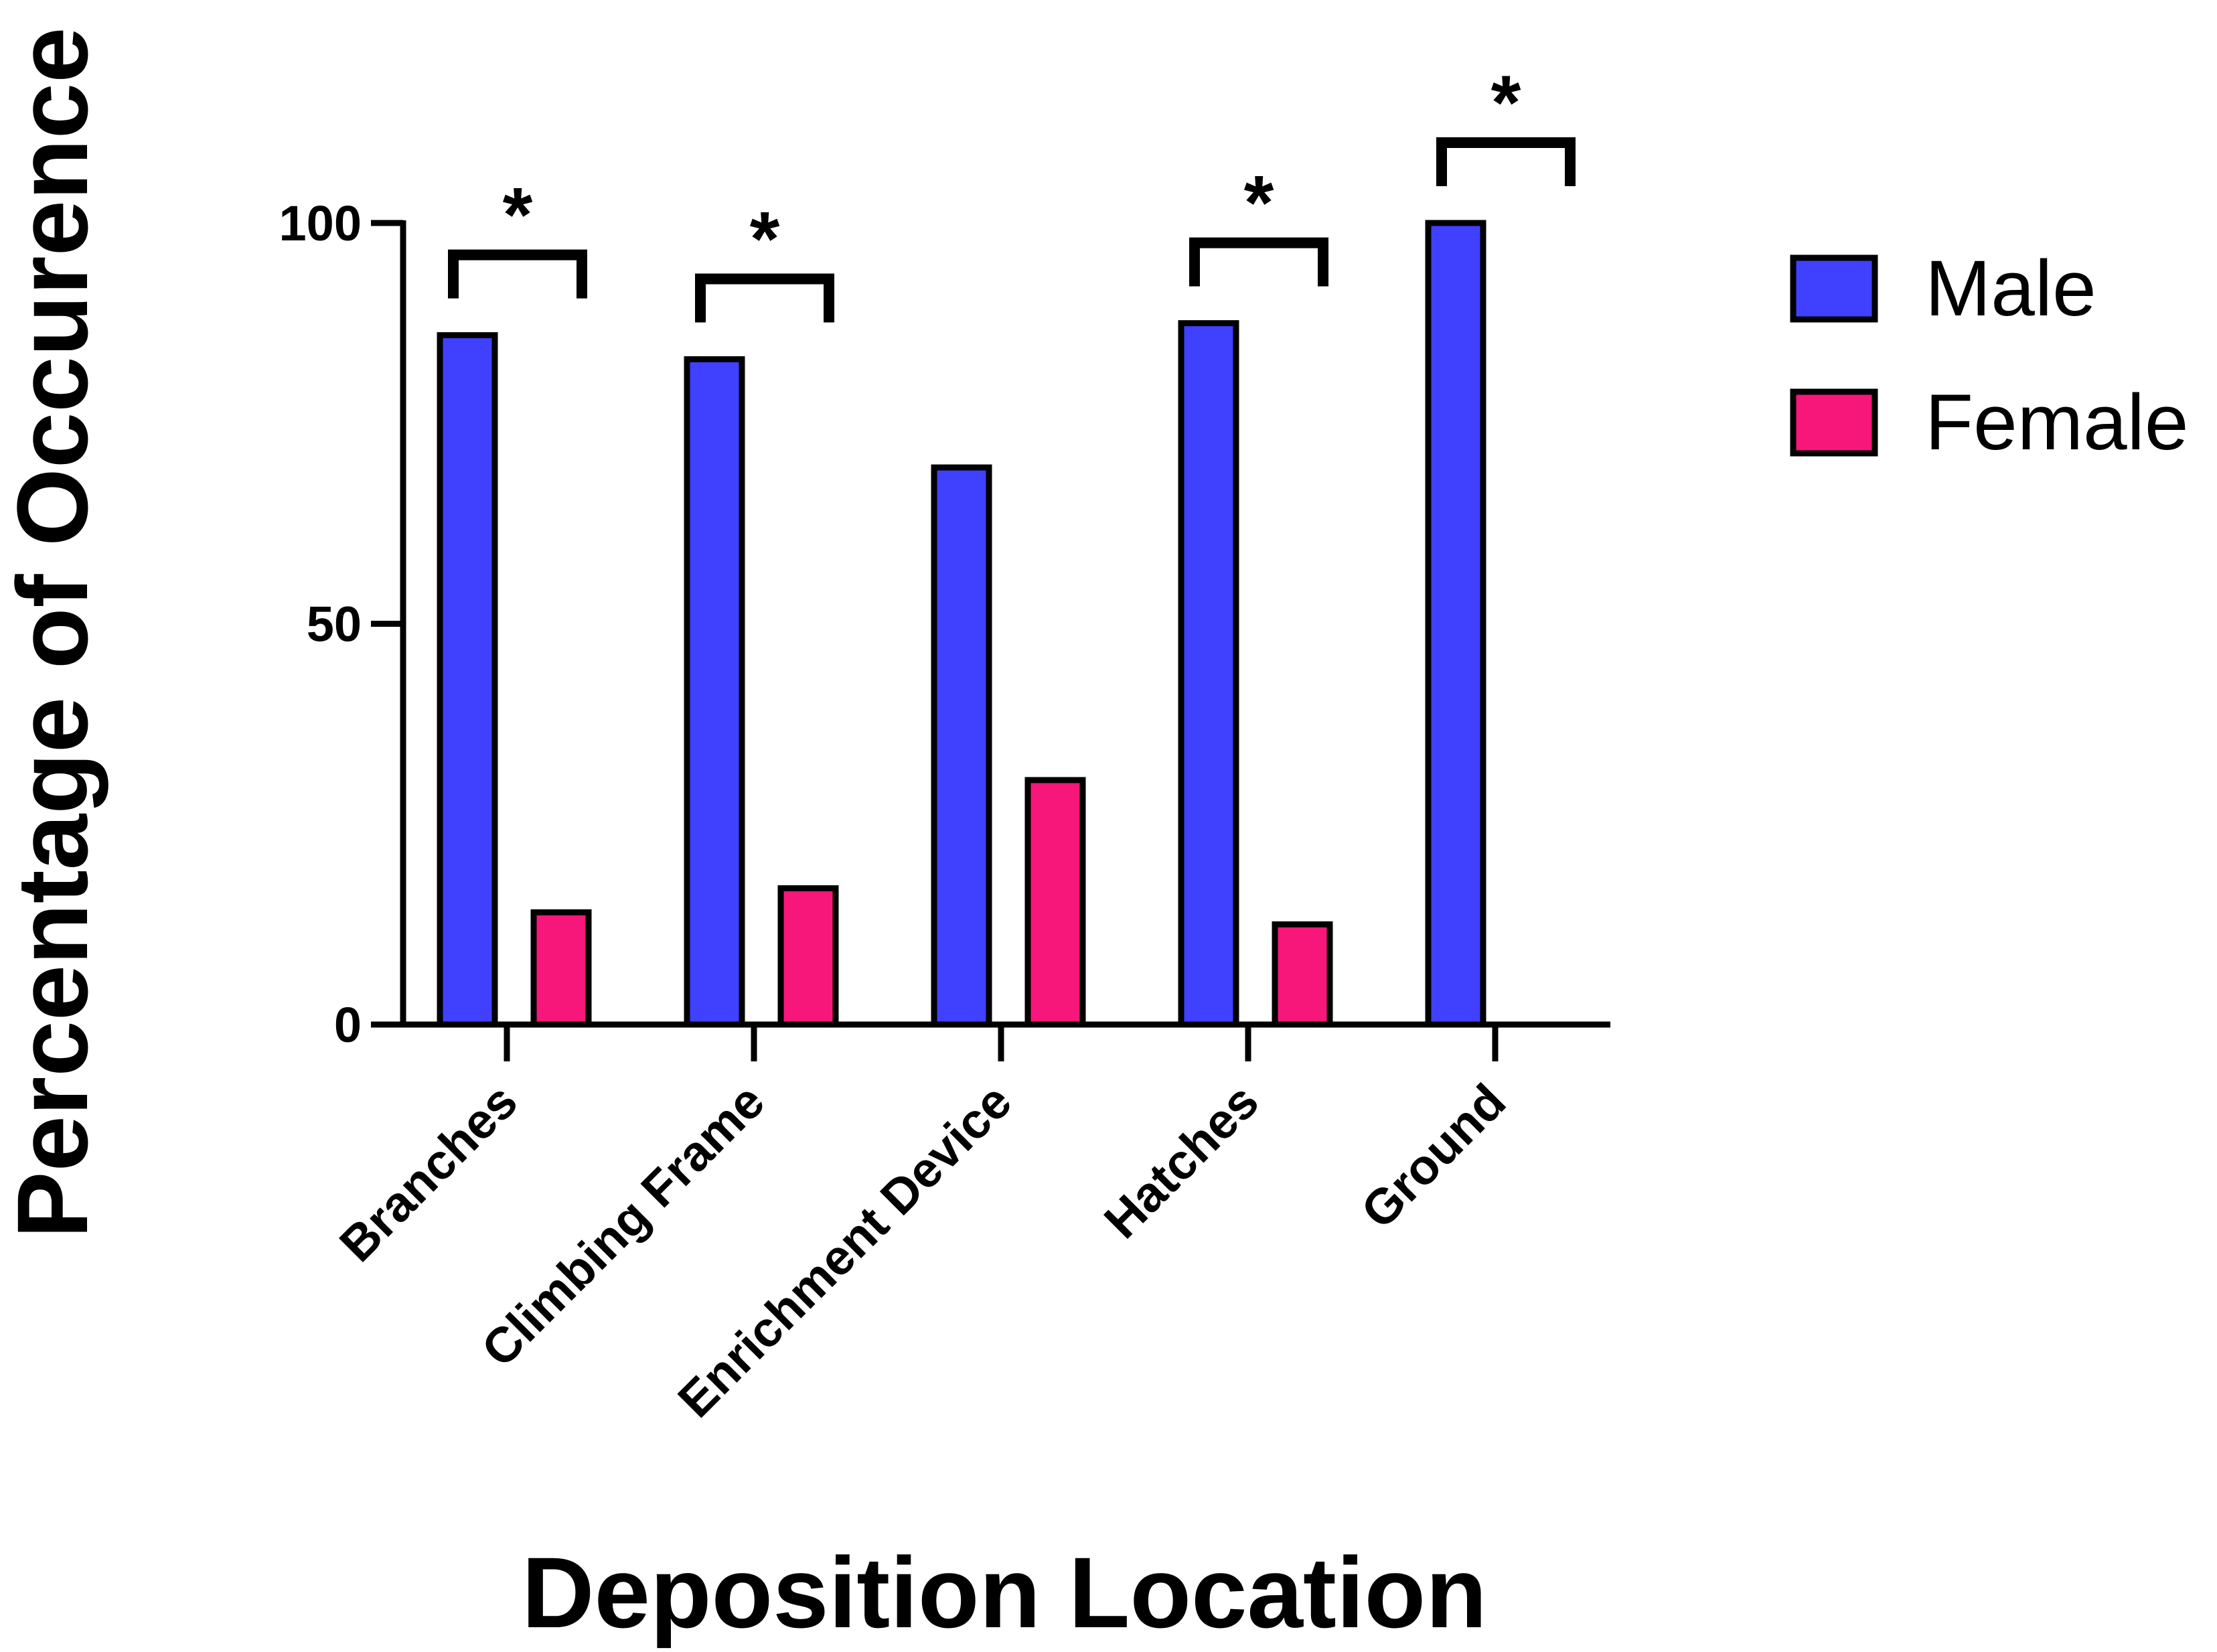  I want to click on y-ticks-group: 0 50 100, so click(341, 624).